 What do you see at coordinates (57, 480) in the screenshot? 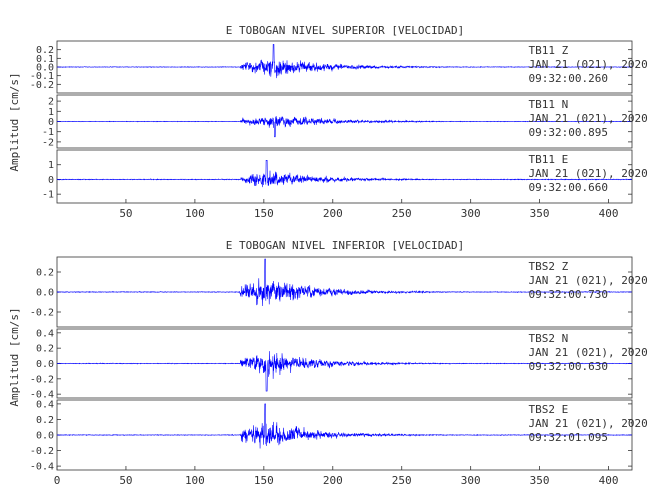
I see `x-tick-label: 0` at bounding box center [57, 480].